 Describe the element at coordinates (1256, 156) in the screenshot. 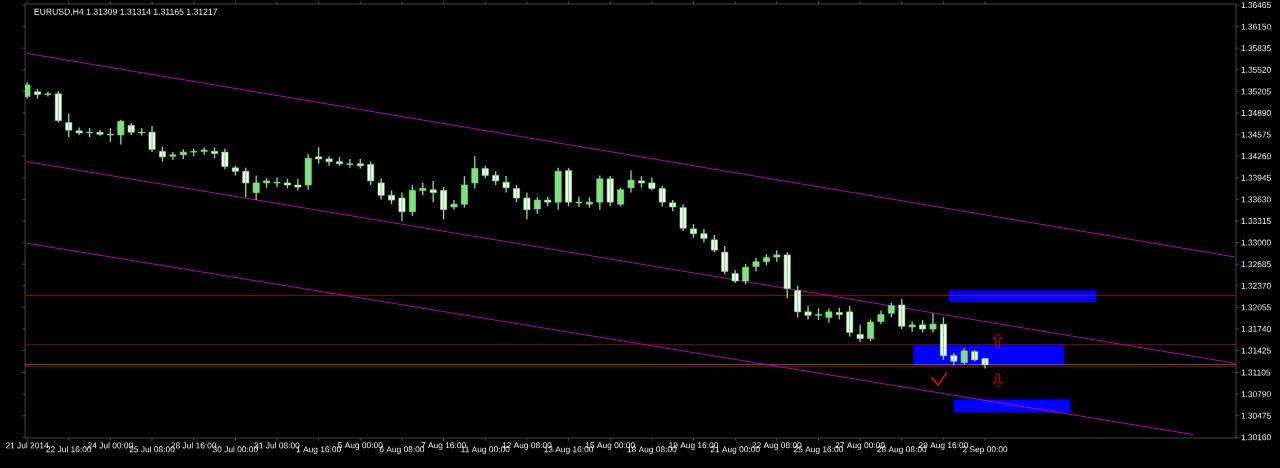

I see `y-tick-label: 1.34260` at that location.